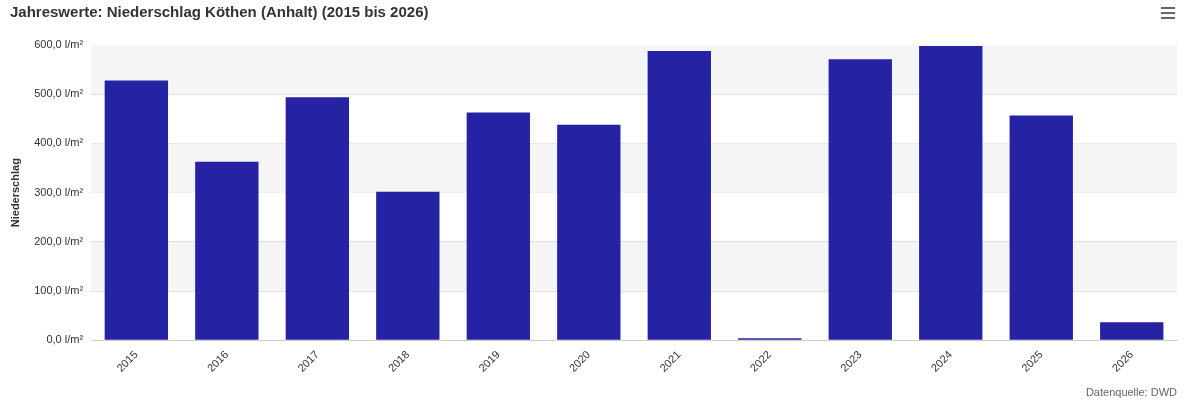  I want to click on y-axis-title: Niederschlag, so click(14, 193).